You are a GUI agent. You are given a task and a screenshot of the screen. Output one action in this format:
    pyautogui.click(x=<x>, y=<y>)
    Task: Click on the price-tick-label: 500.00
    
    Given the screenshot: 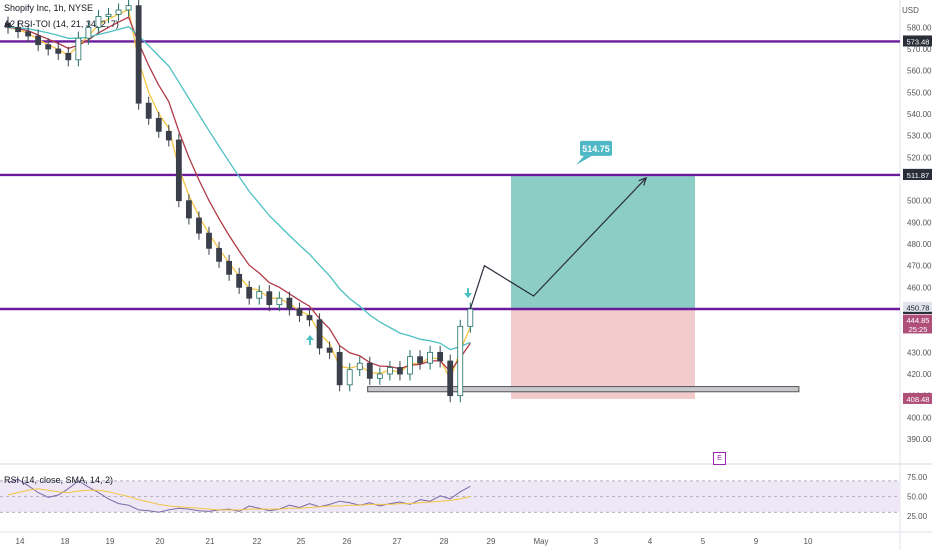 What is the action you would take?
    pyautogui.click(x=919, y=201)
    